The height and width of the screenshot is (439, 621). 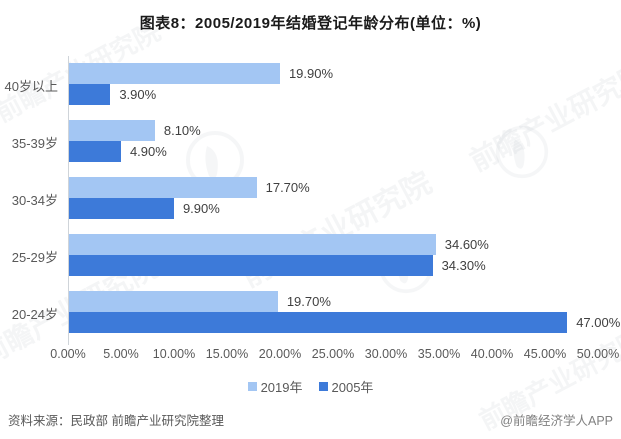 What do you see at coordinates (90, 94) in the screenshot?
I see `bar-2005年-40岁以上` at bounding box center [90, 94].